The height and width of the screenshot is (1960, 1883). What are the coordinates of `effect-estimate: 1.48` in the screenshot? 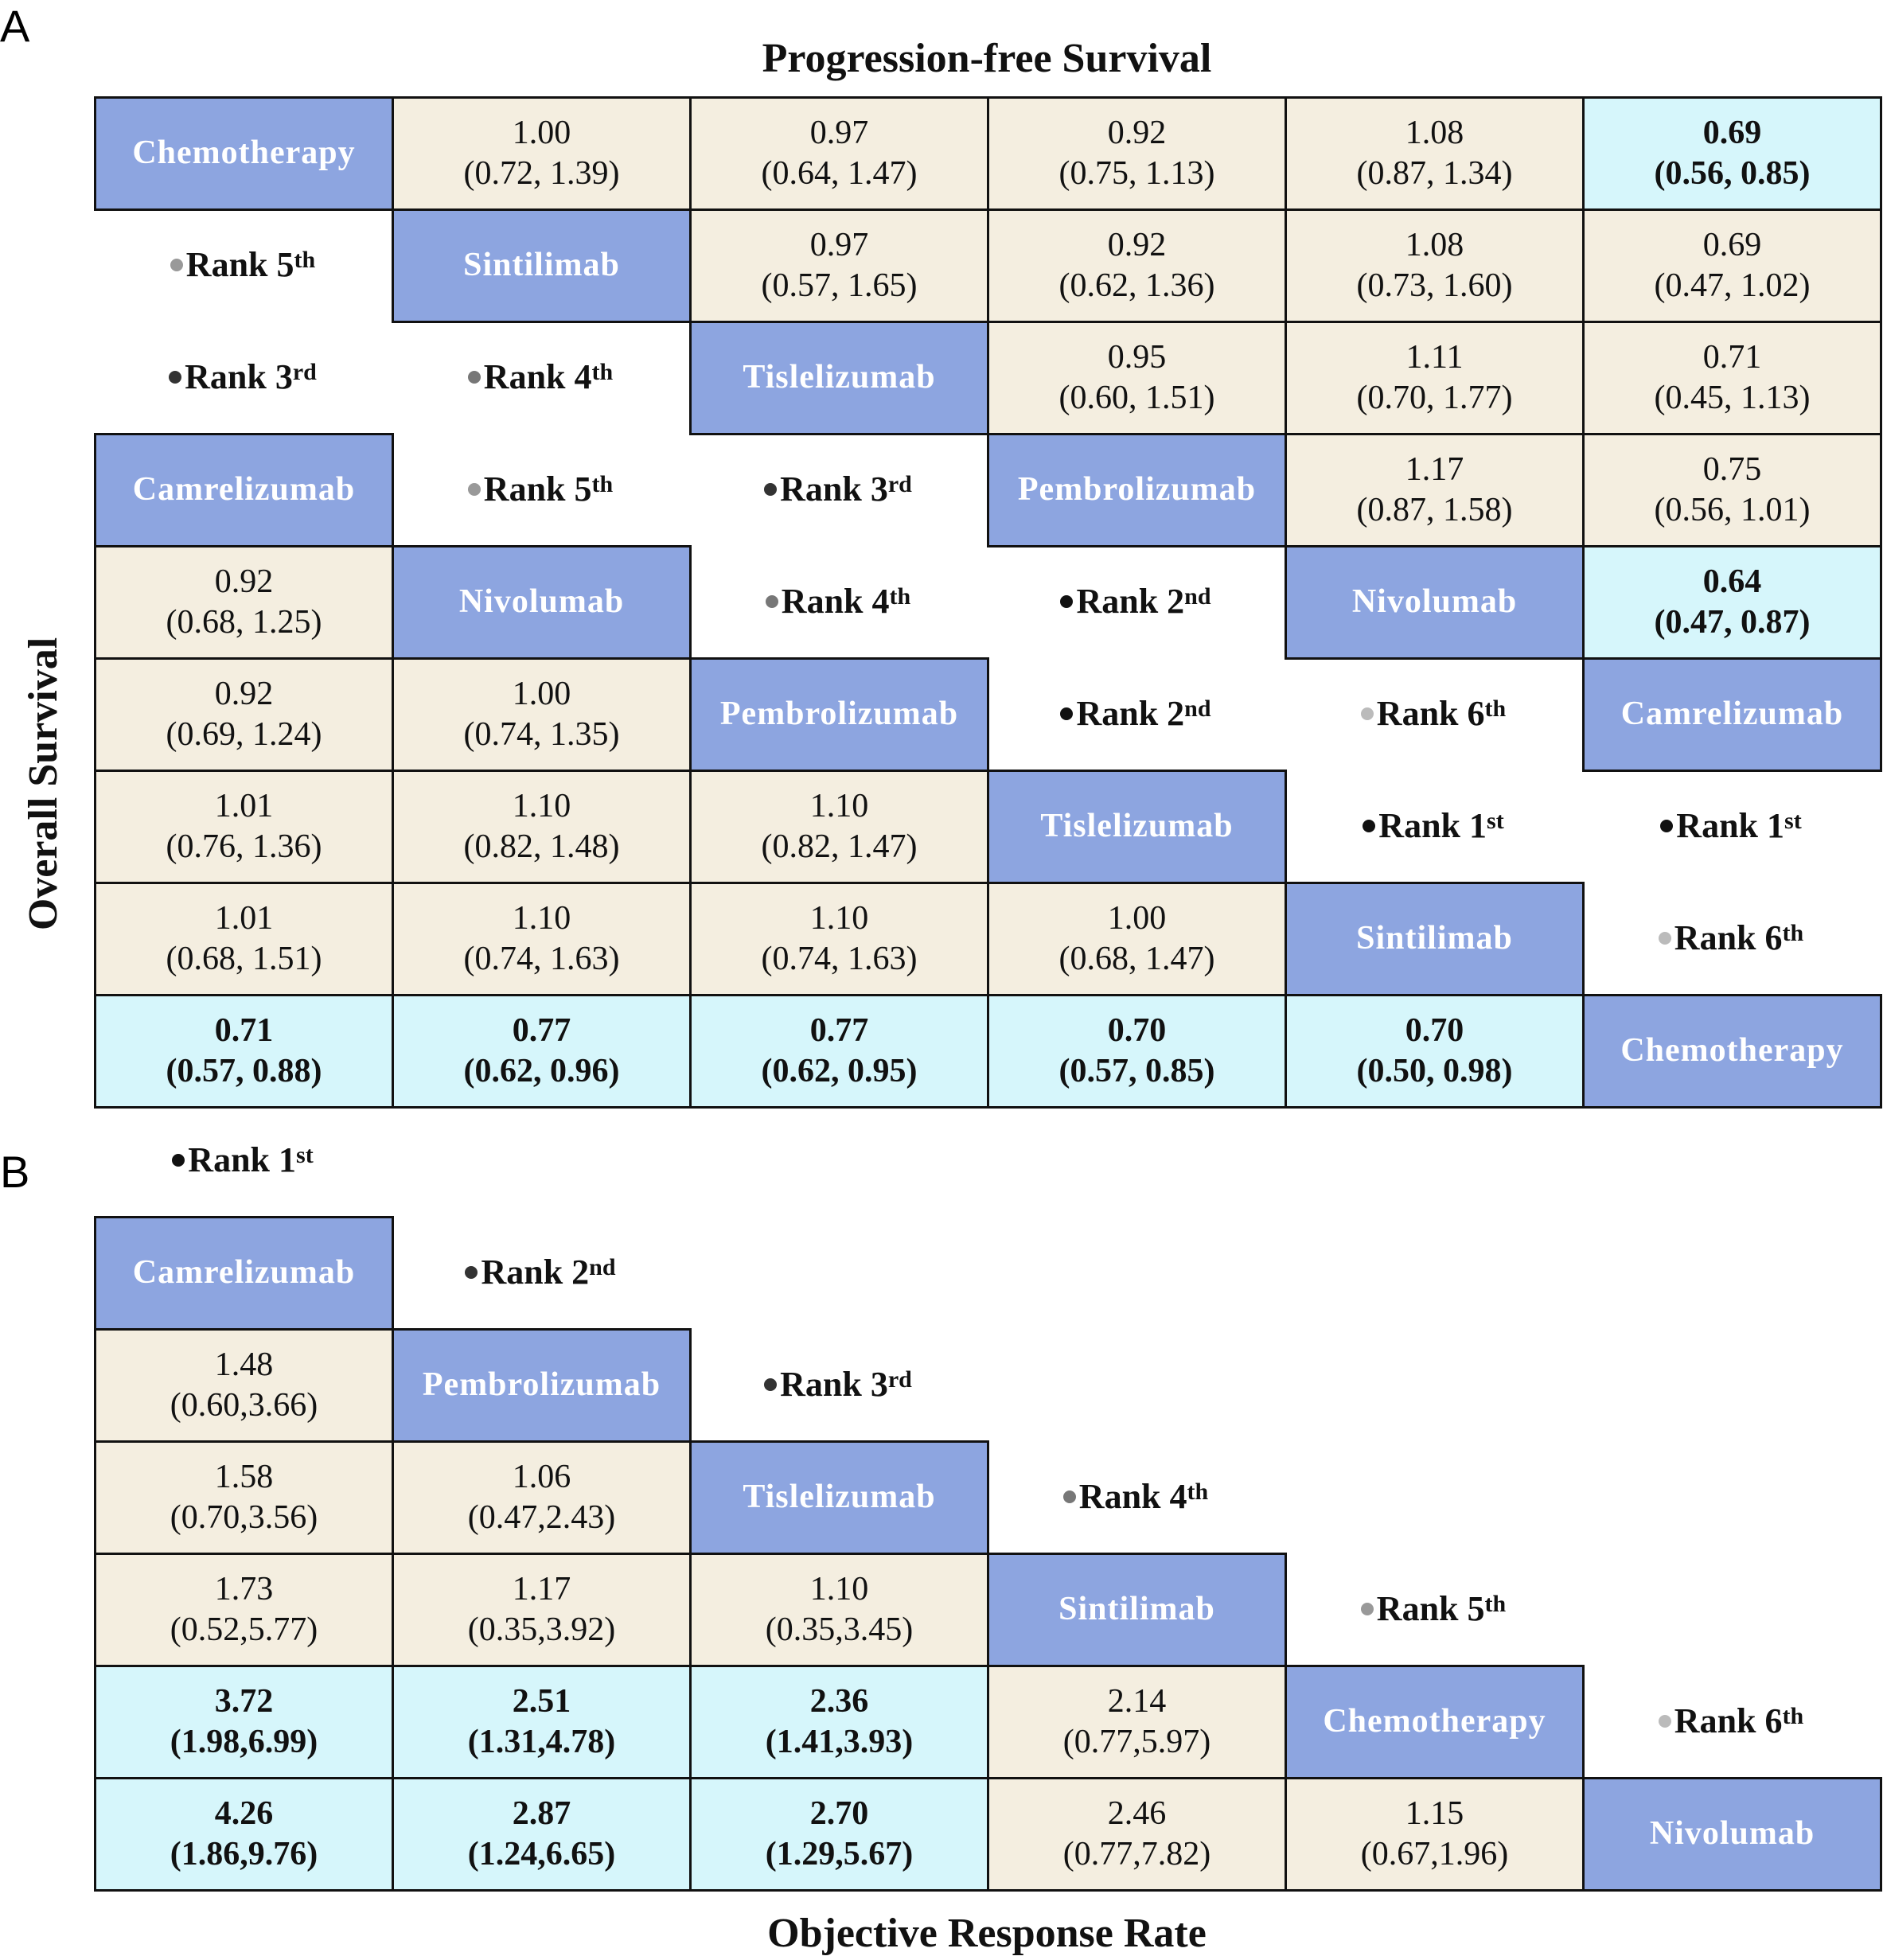 It's located at (244, 1364).